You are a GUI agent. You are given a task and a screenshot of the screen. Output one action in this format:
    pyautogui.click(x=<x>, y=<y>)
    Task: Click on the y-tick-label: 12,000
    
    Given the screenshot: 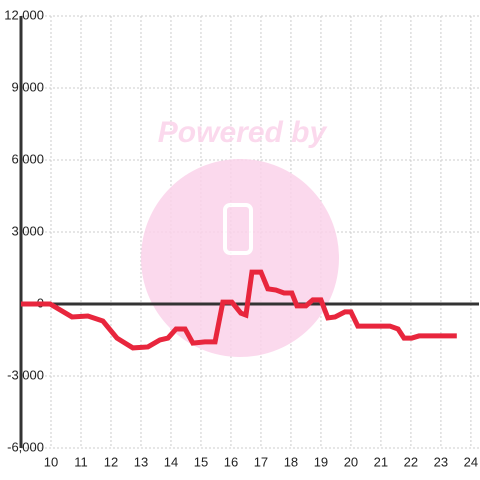 What is the action you would take?
    pyautogui.click(x=24, y=14)
    